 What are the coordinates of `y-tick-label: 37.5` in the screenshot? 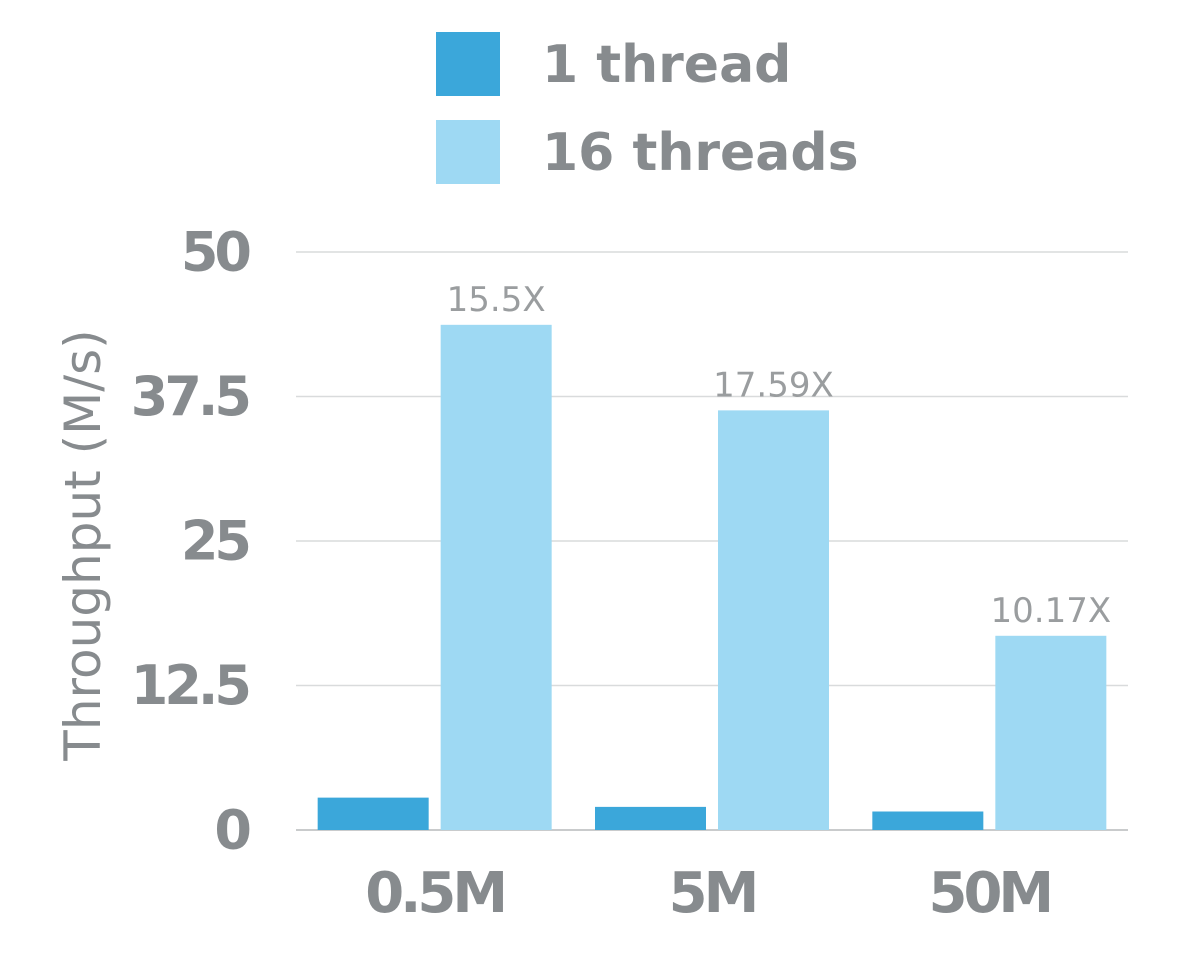 It's located at (190, 396).